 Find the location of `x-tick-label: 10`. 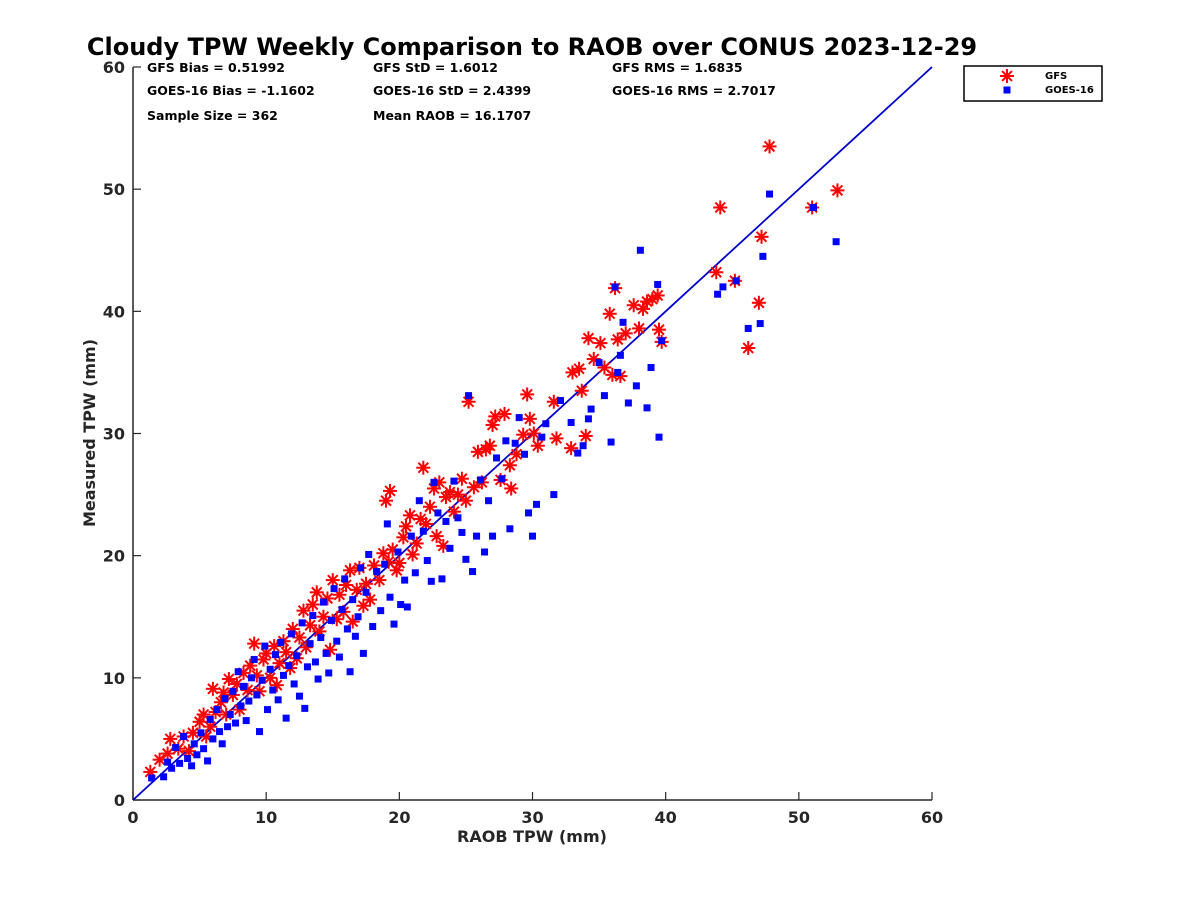

x-tick-label: 10 is located at coordinates (266, 817).